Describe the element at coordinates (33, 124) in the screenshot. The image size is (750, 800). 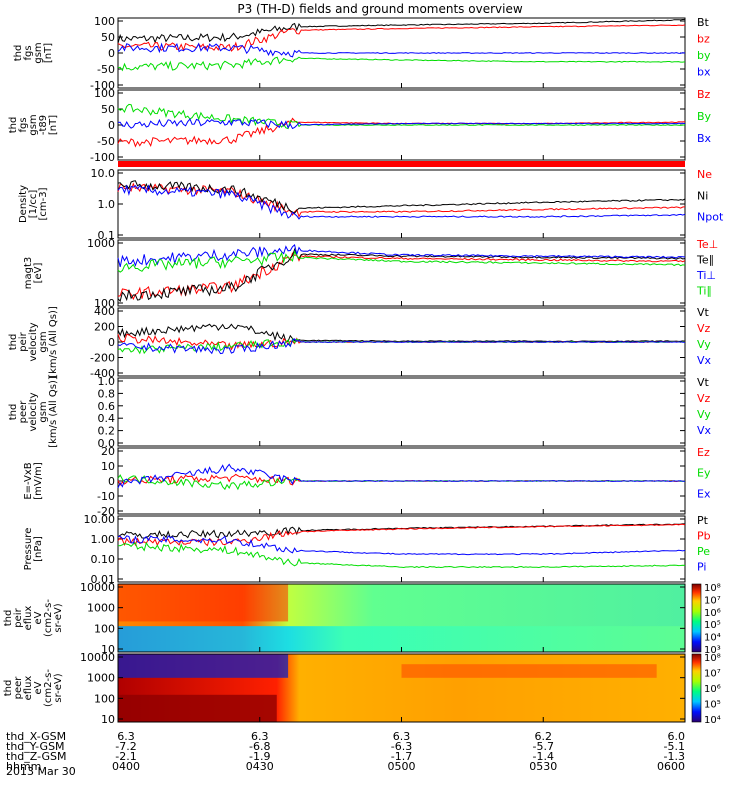
I see `y-axis-label: thdfgsgsm-t89[nT]` at that location.